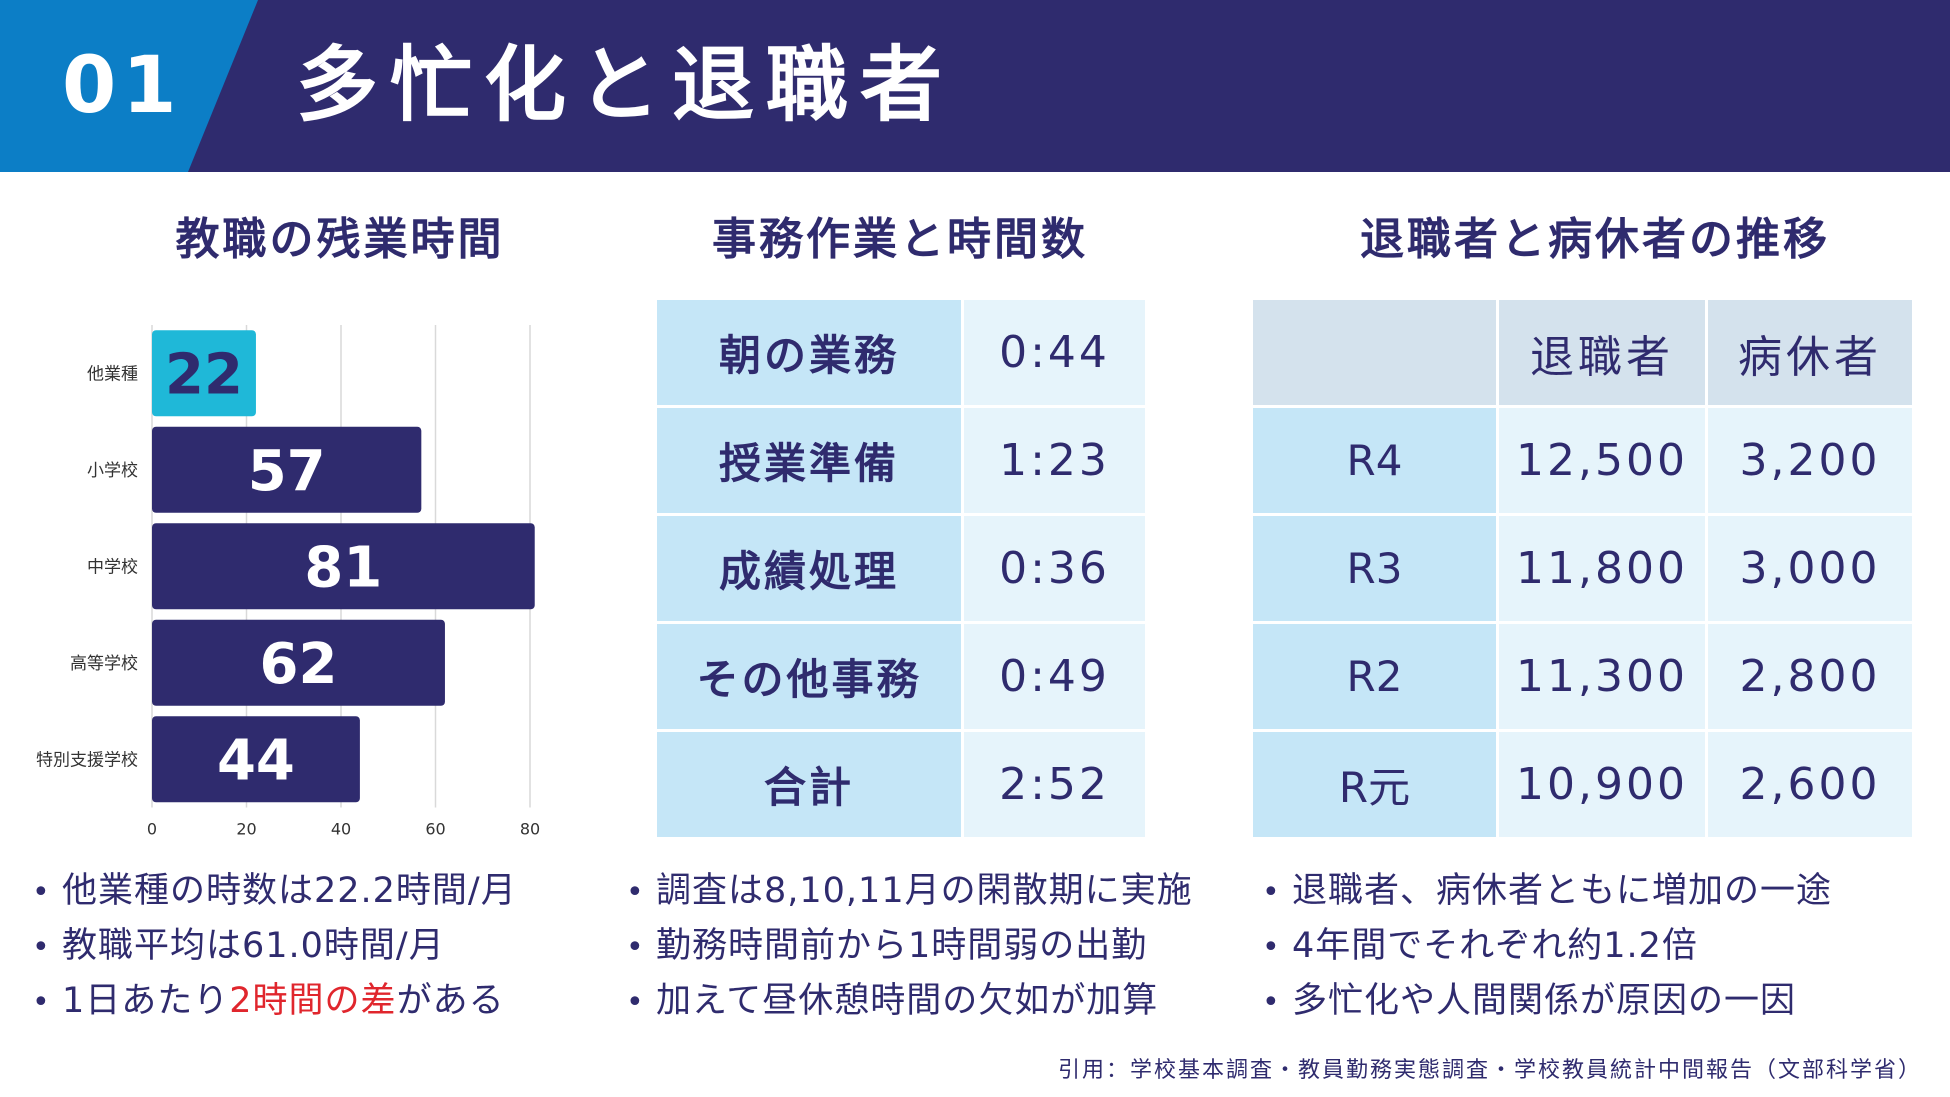 The height and width of the screenshot is (1097, 1950). Describe the element at coordinates (1562, 891) in the screenshot. I see `bullet-text: 退職者、病休者ともに増加の一途` at that location.